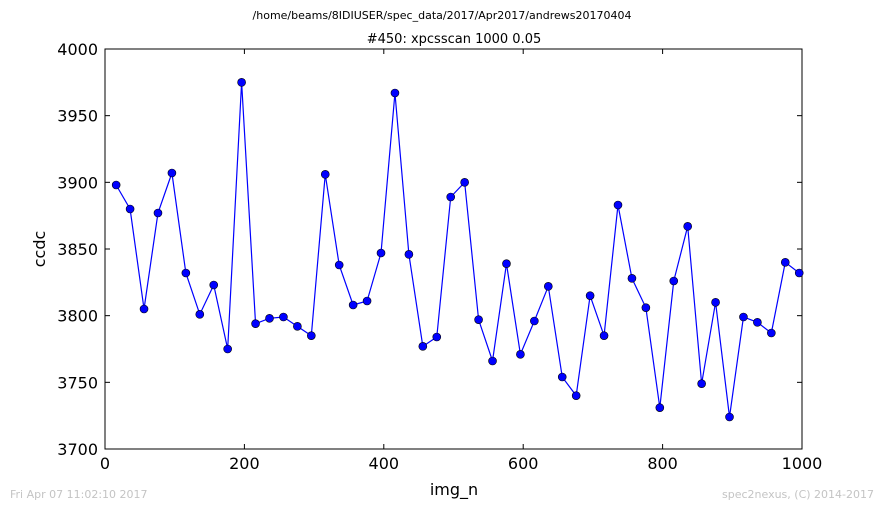 This screenshot has width=884, height=509. Describe the element at coordinates (77, 182) in the screenshot. I see `y-tick-label: 3900` at that location.